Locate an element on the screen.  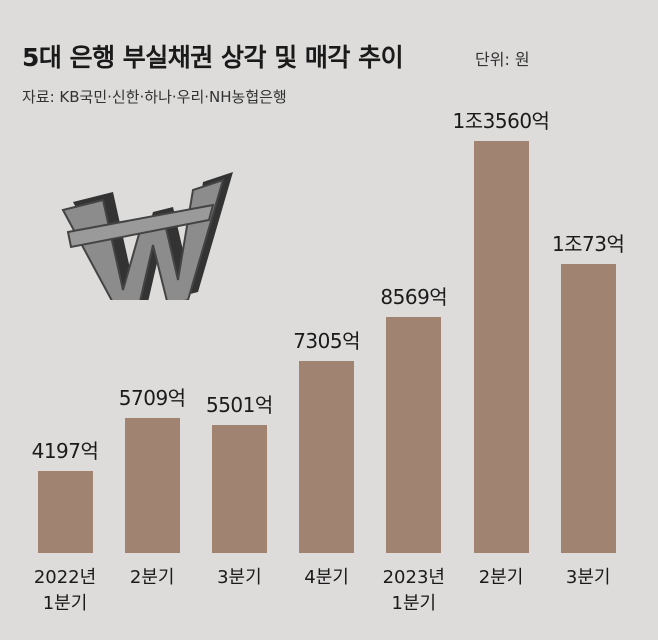
value-label: 7305억 is located at coordinates (326, 341).